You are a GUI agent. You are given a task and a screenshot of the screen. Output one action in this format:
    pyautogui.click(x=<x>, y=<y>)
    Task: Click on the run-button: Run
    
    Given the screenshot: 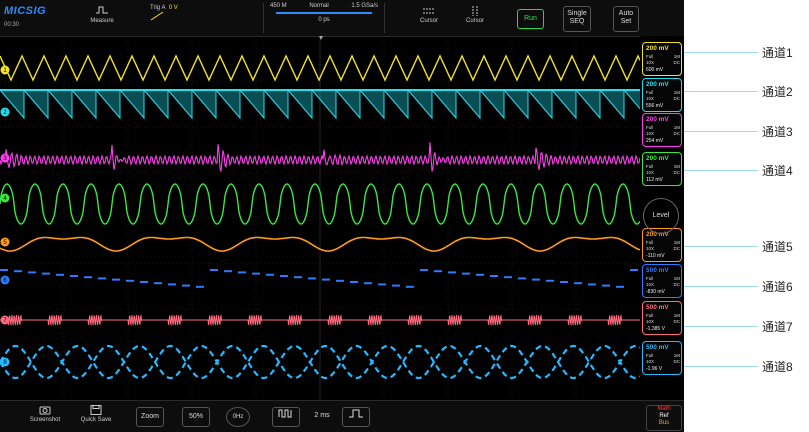 What is the action you would take?
    pyautogui.click(x=530, y=19)
    